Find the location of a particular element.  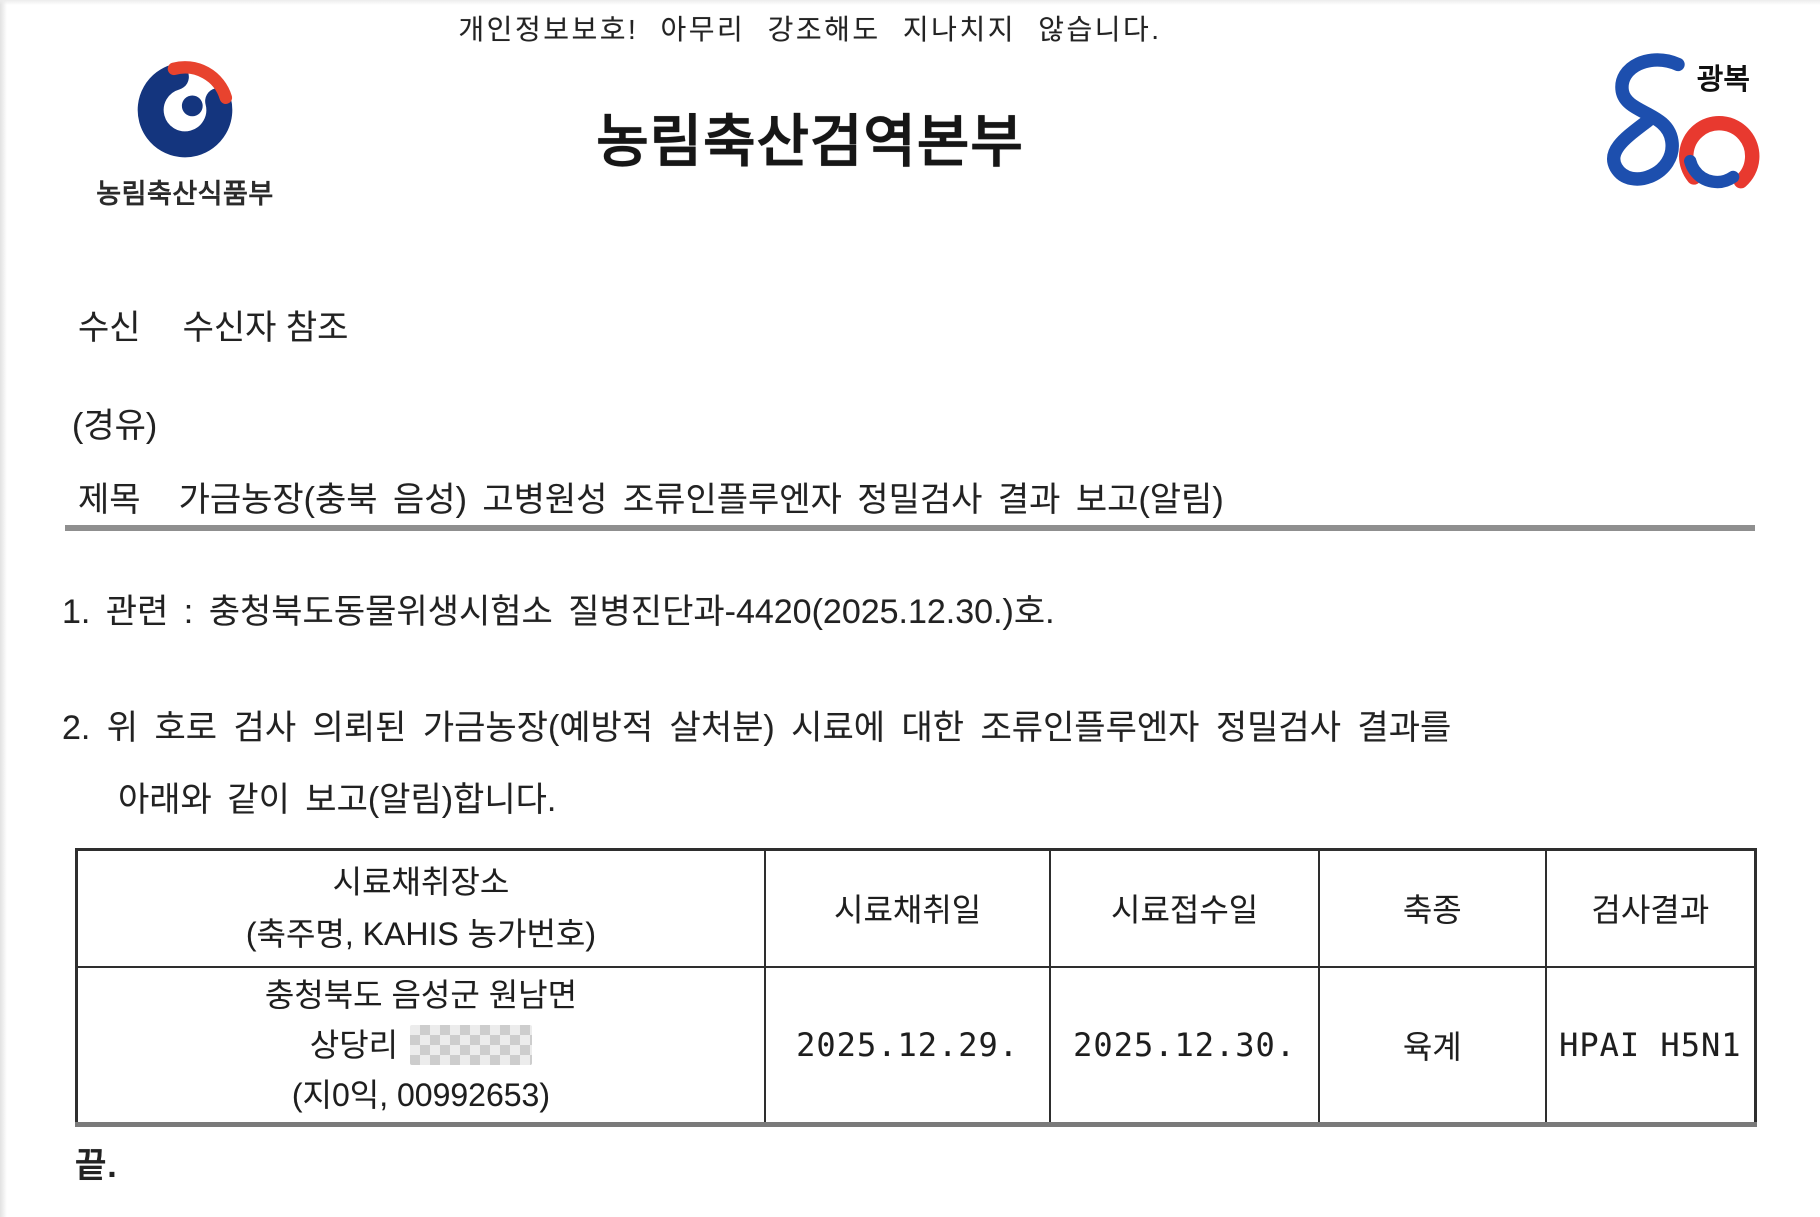

col-header-result: 검사결과 is located at coordinates (1650, 908).